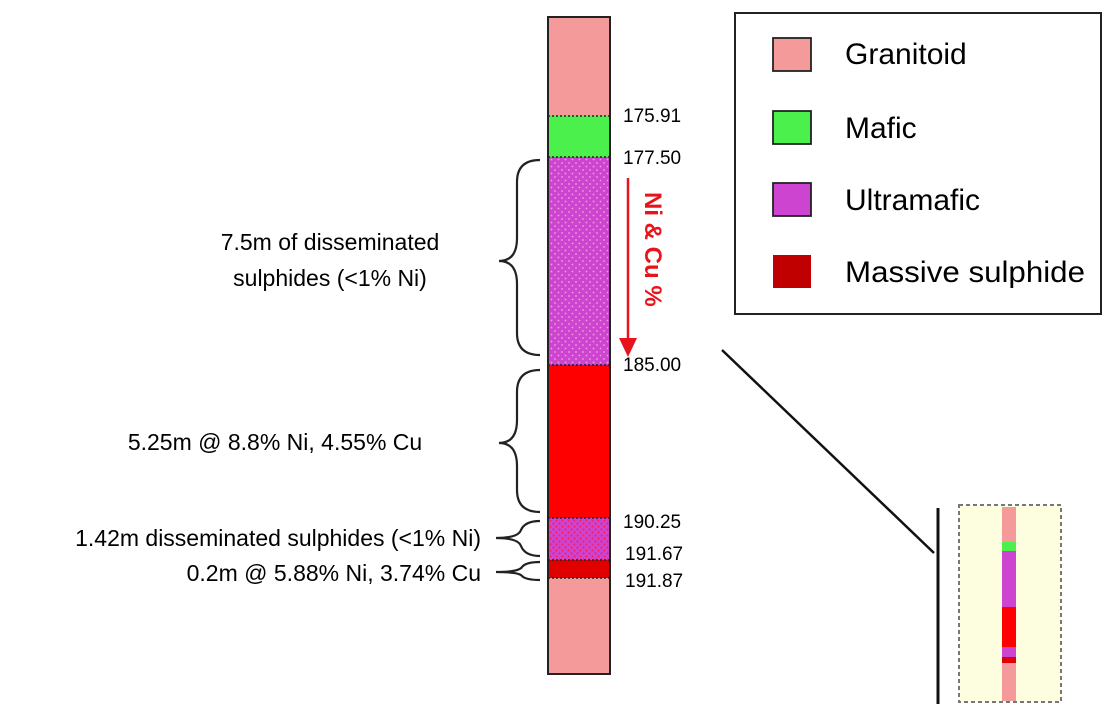  What do you see at coordinates (1009, 682) in the screenshot?
I see `inset-core-granitoid-bottom` at bounding box center [1009, 682].